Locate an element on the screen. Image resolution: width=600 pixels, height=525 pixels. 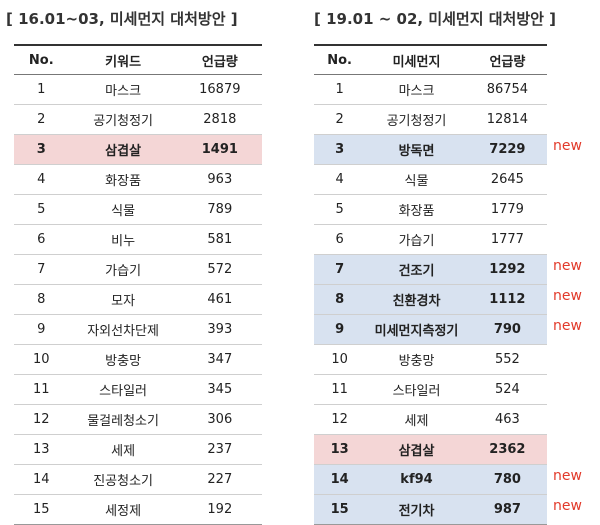
count-cell: 227 is located at coordinates (219, 479).